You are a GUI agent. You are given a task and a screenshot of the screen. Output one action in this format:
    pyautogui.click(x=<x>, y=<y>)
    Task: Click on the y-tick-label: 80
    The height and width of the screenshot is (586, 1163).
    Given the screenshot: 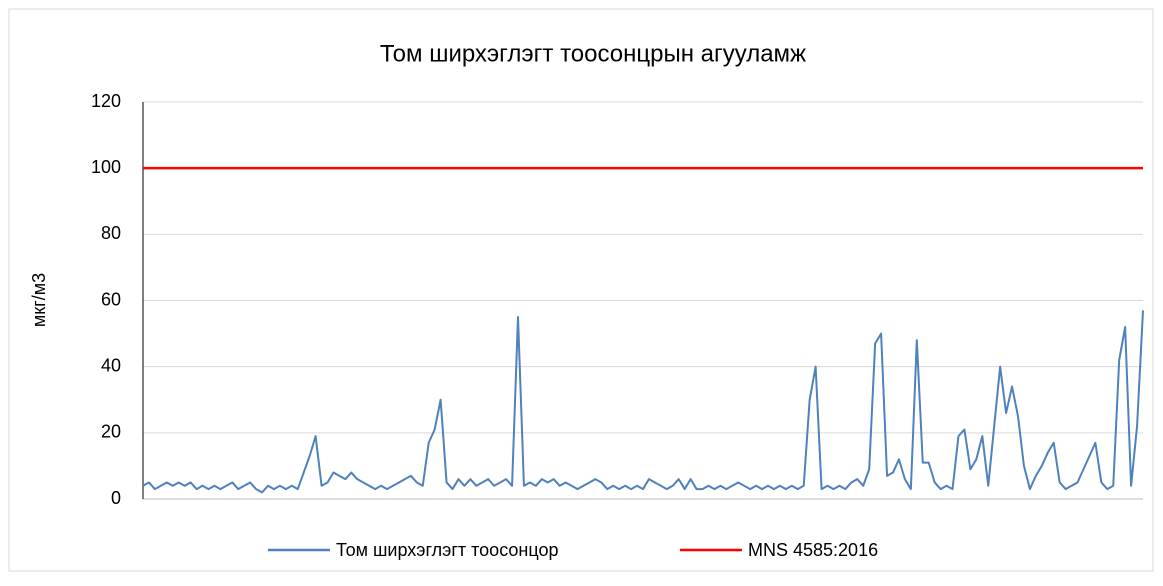 What is the action you would take?
    pyautogui.click(x=111, y=233)
    